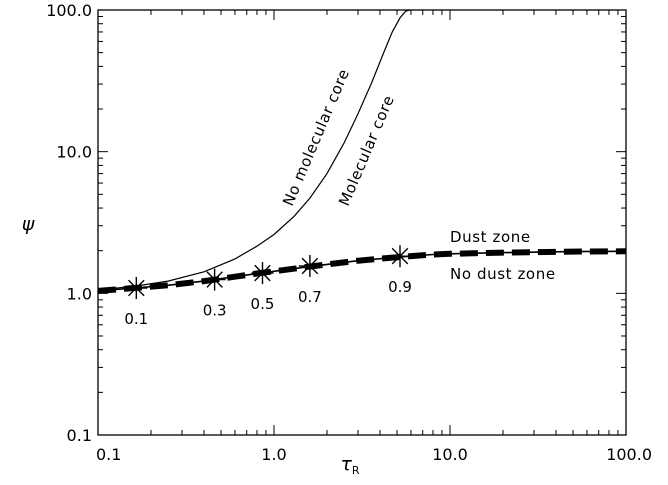  I want to click on star-markers: 0.1 0.3 0.5 0.7 0.9, so click(268, 286).